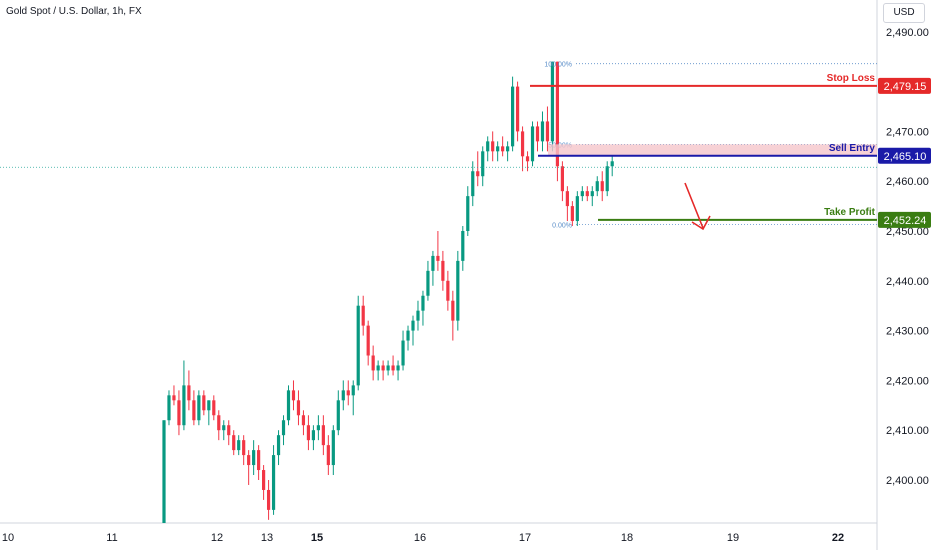 The height and width of the screenshot is (550, 932). What do you see at coordinates (907, 132) in the screenshot?
I see `y-tick-label: 2,470.00` at bounding box center [907, 132].